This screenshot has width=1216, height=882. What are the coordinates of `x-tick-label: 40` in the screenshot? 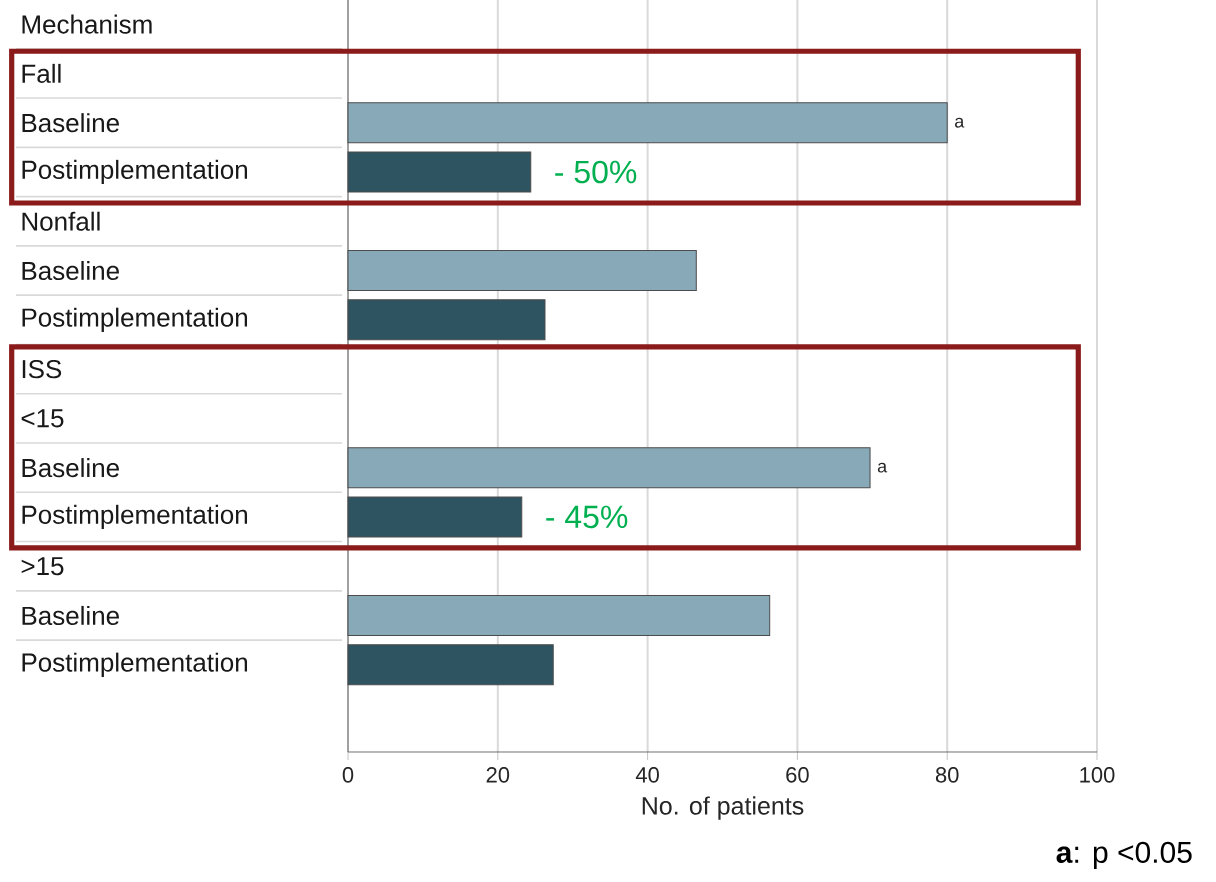 It's located at (647, 775).